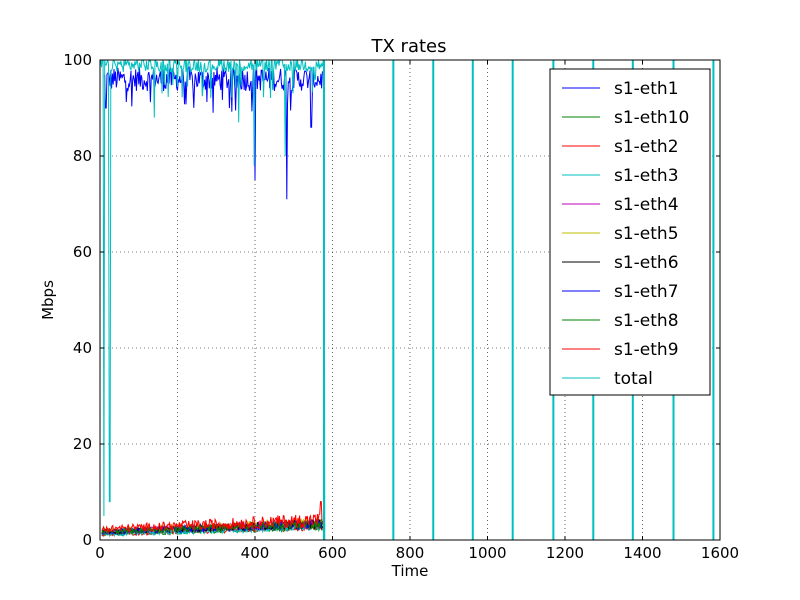  Describe the element at coordinates (633, 379) in the screenshot. I see `legend-label: total` at that location.